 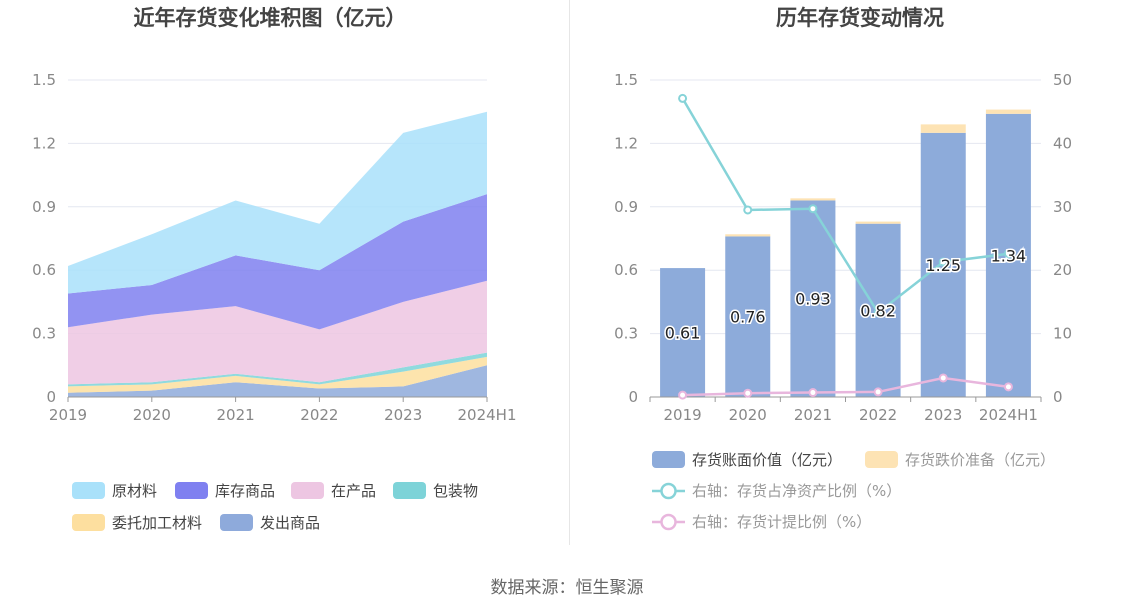 What do you see at coordinates (781, 522) in the screenshot?
I see `legend-label: 右轴：存货计提比例（%）` at bounding box center [781, 522].